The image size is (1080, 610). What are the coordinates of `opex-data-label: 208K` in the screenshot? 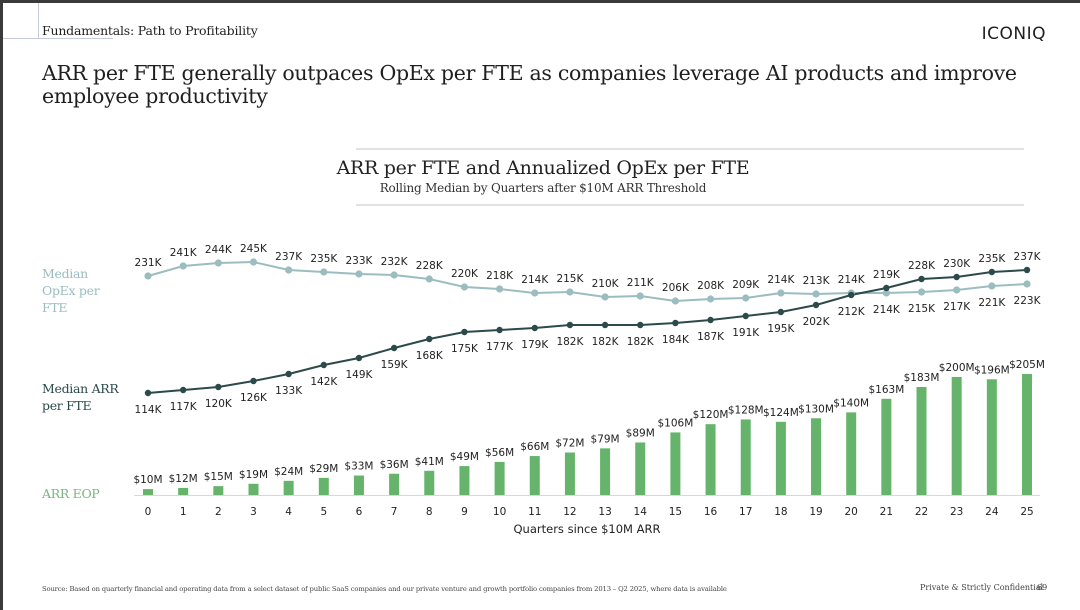 It's located at (711, 286).